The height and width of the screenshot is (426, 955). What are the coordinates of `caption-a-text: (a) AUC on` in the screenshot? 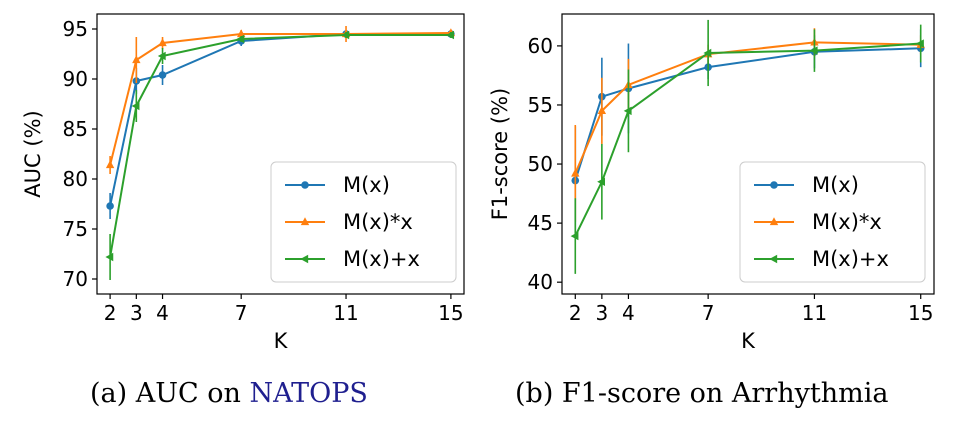 It's located at (170, 393).